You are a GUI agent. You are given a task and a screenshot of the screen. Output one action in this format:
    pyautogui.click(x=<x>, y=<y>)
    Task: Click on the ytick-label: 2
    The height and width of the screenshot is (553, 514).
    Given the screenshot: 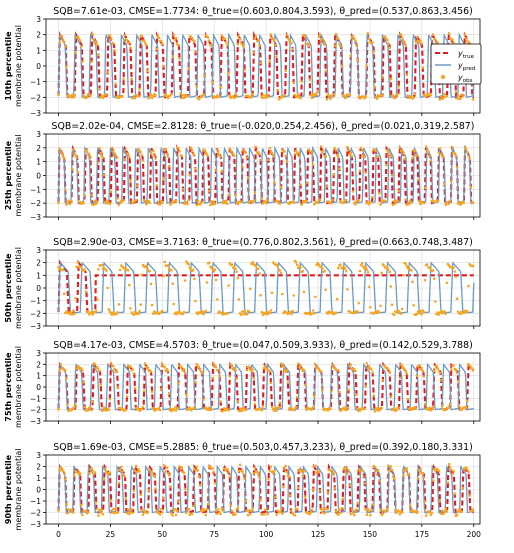 What is the action you would take?
    pyautogui.click(x=38, y=467)
    